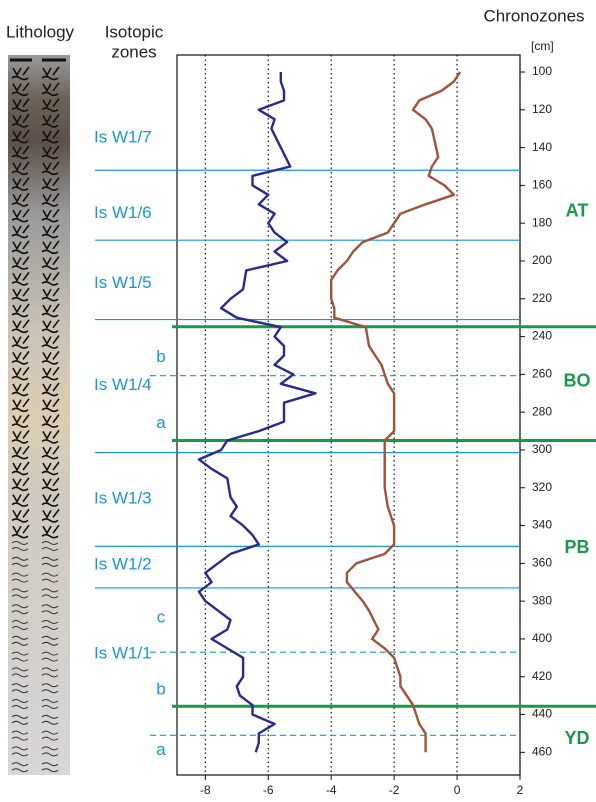 This screenshot has width=596, height=802. What do you see at coordinates (542, 411) in the screenshot?
I see `y-tick-label: 280` at bounding box center [542, 411].